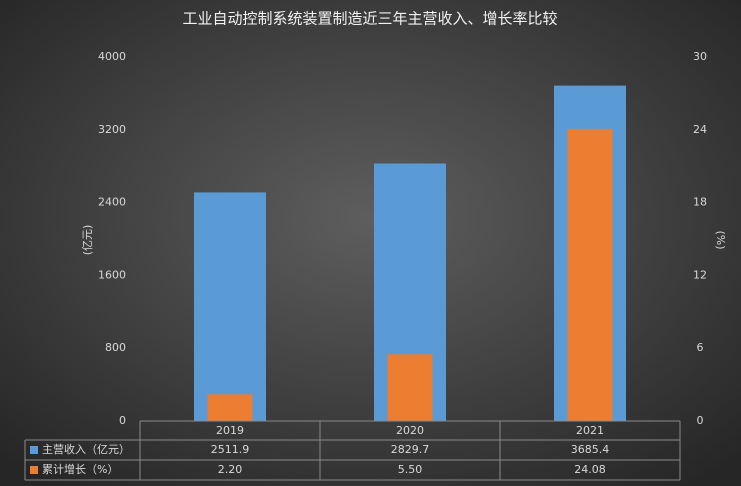 The width and height of the screenshot is (741, 486). Describe the element at coordinates (122, 420) in the screenshot. I see `y-tick-label: 0` at that location.